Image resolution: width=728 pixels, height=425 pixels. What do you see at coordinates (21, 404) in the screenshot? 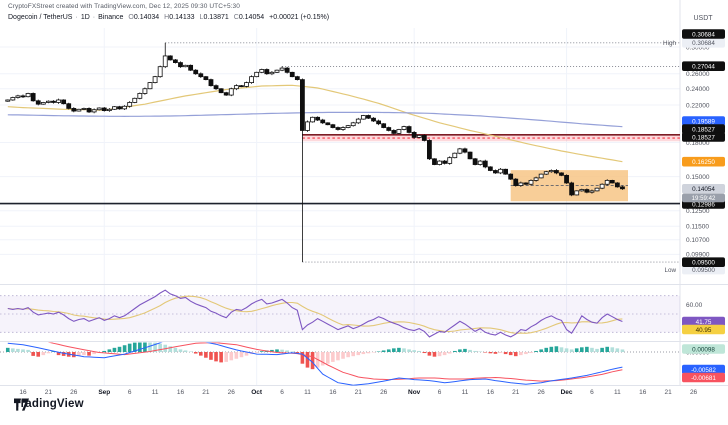
I see `tradingview-logo-icon` at bounding box center [21, 404].